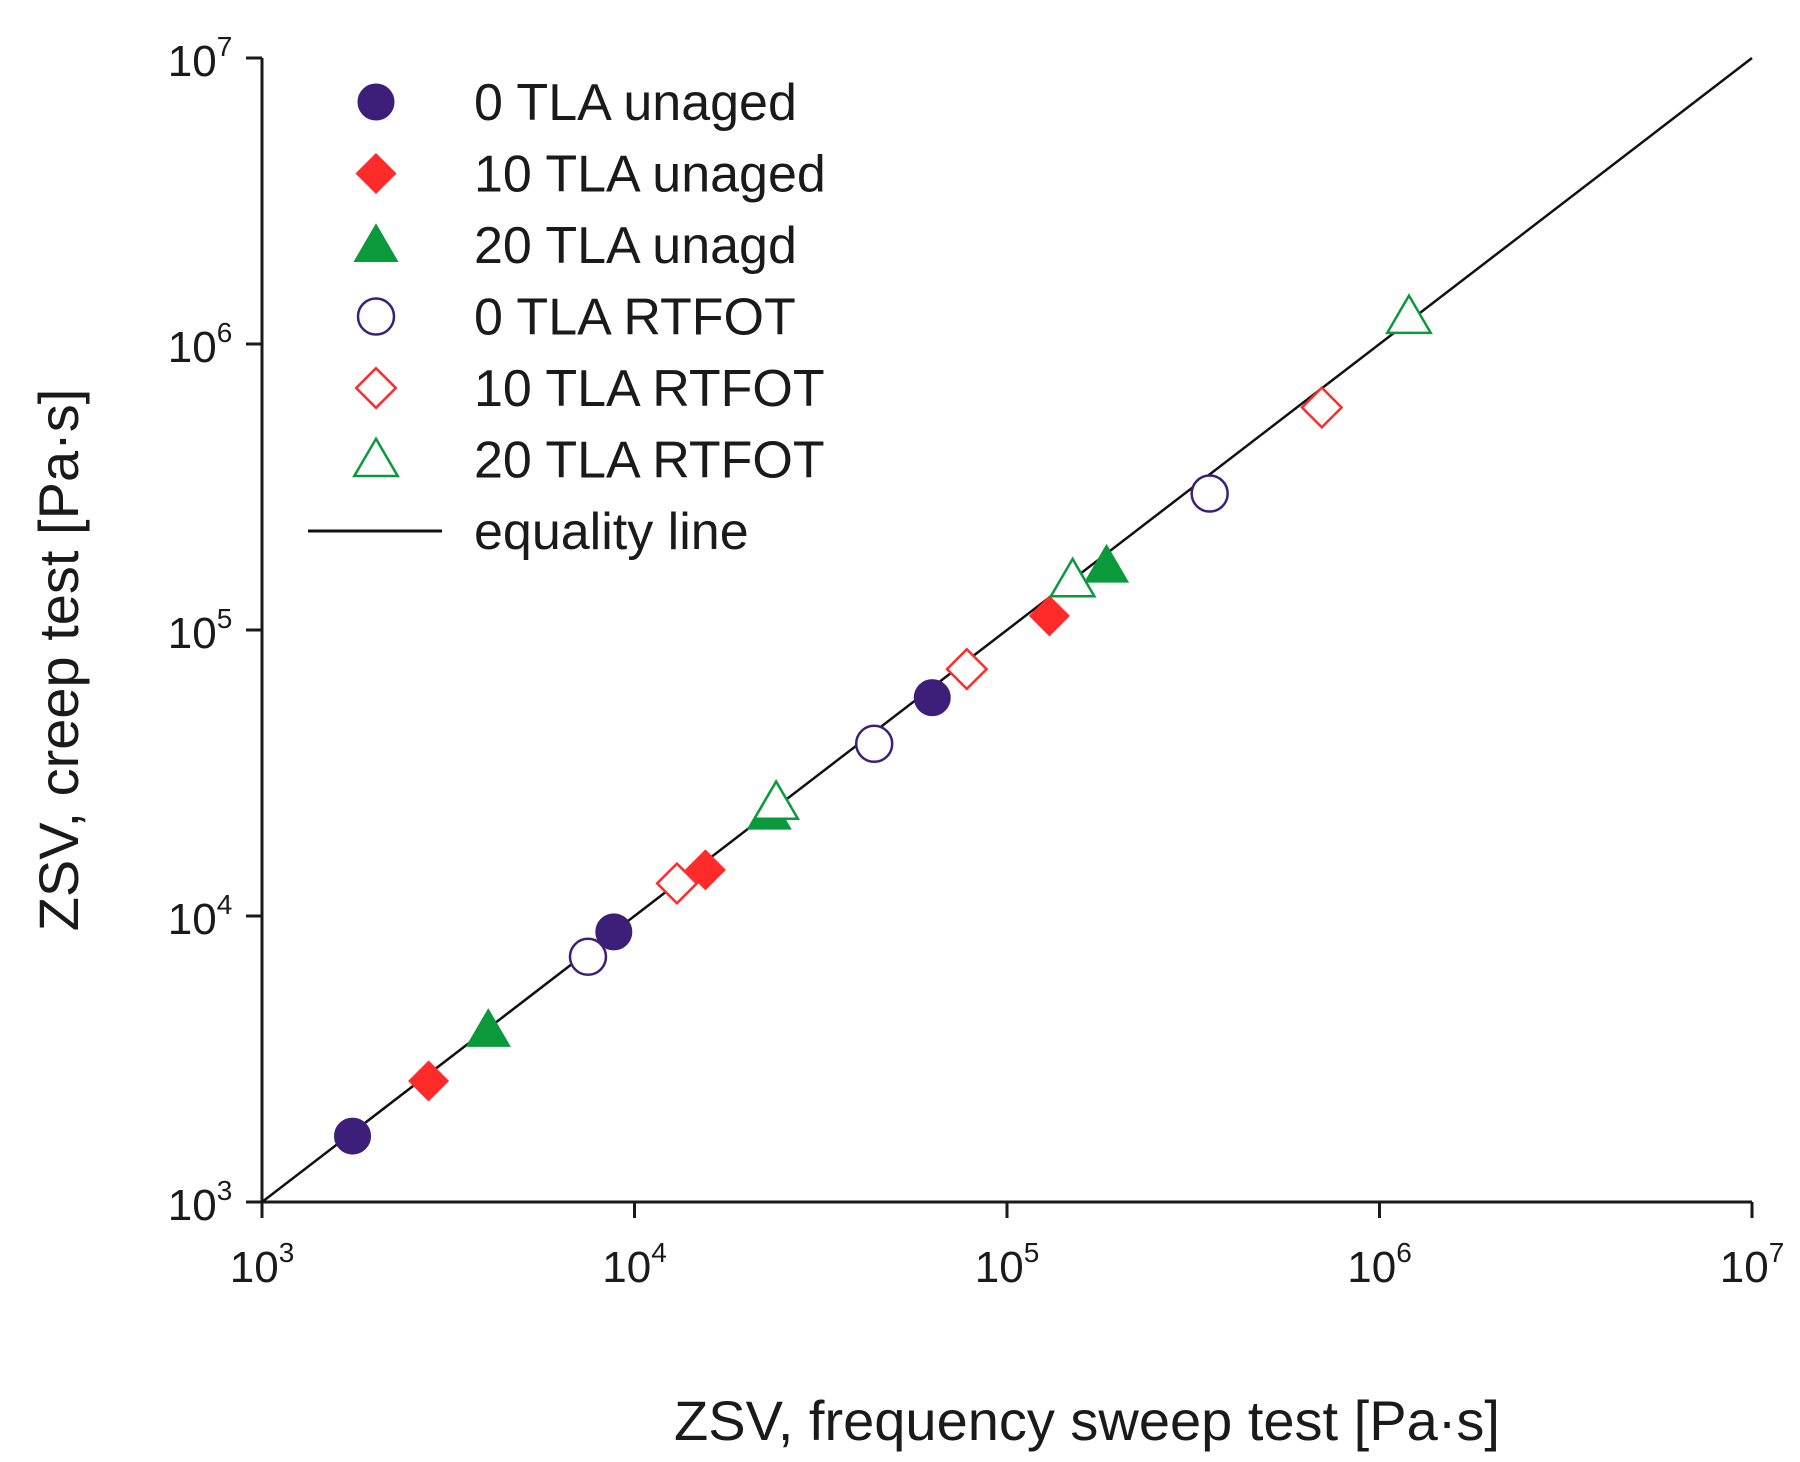  I want to click on x-tick-label: 10³, so click(262, 1264).